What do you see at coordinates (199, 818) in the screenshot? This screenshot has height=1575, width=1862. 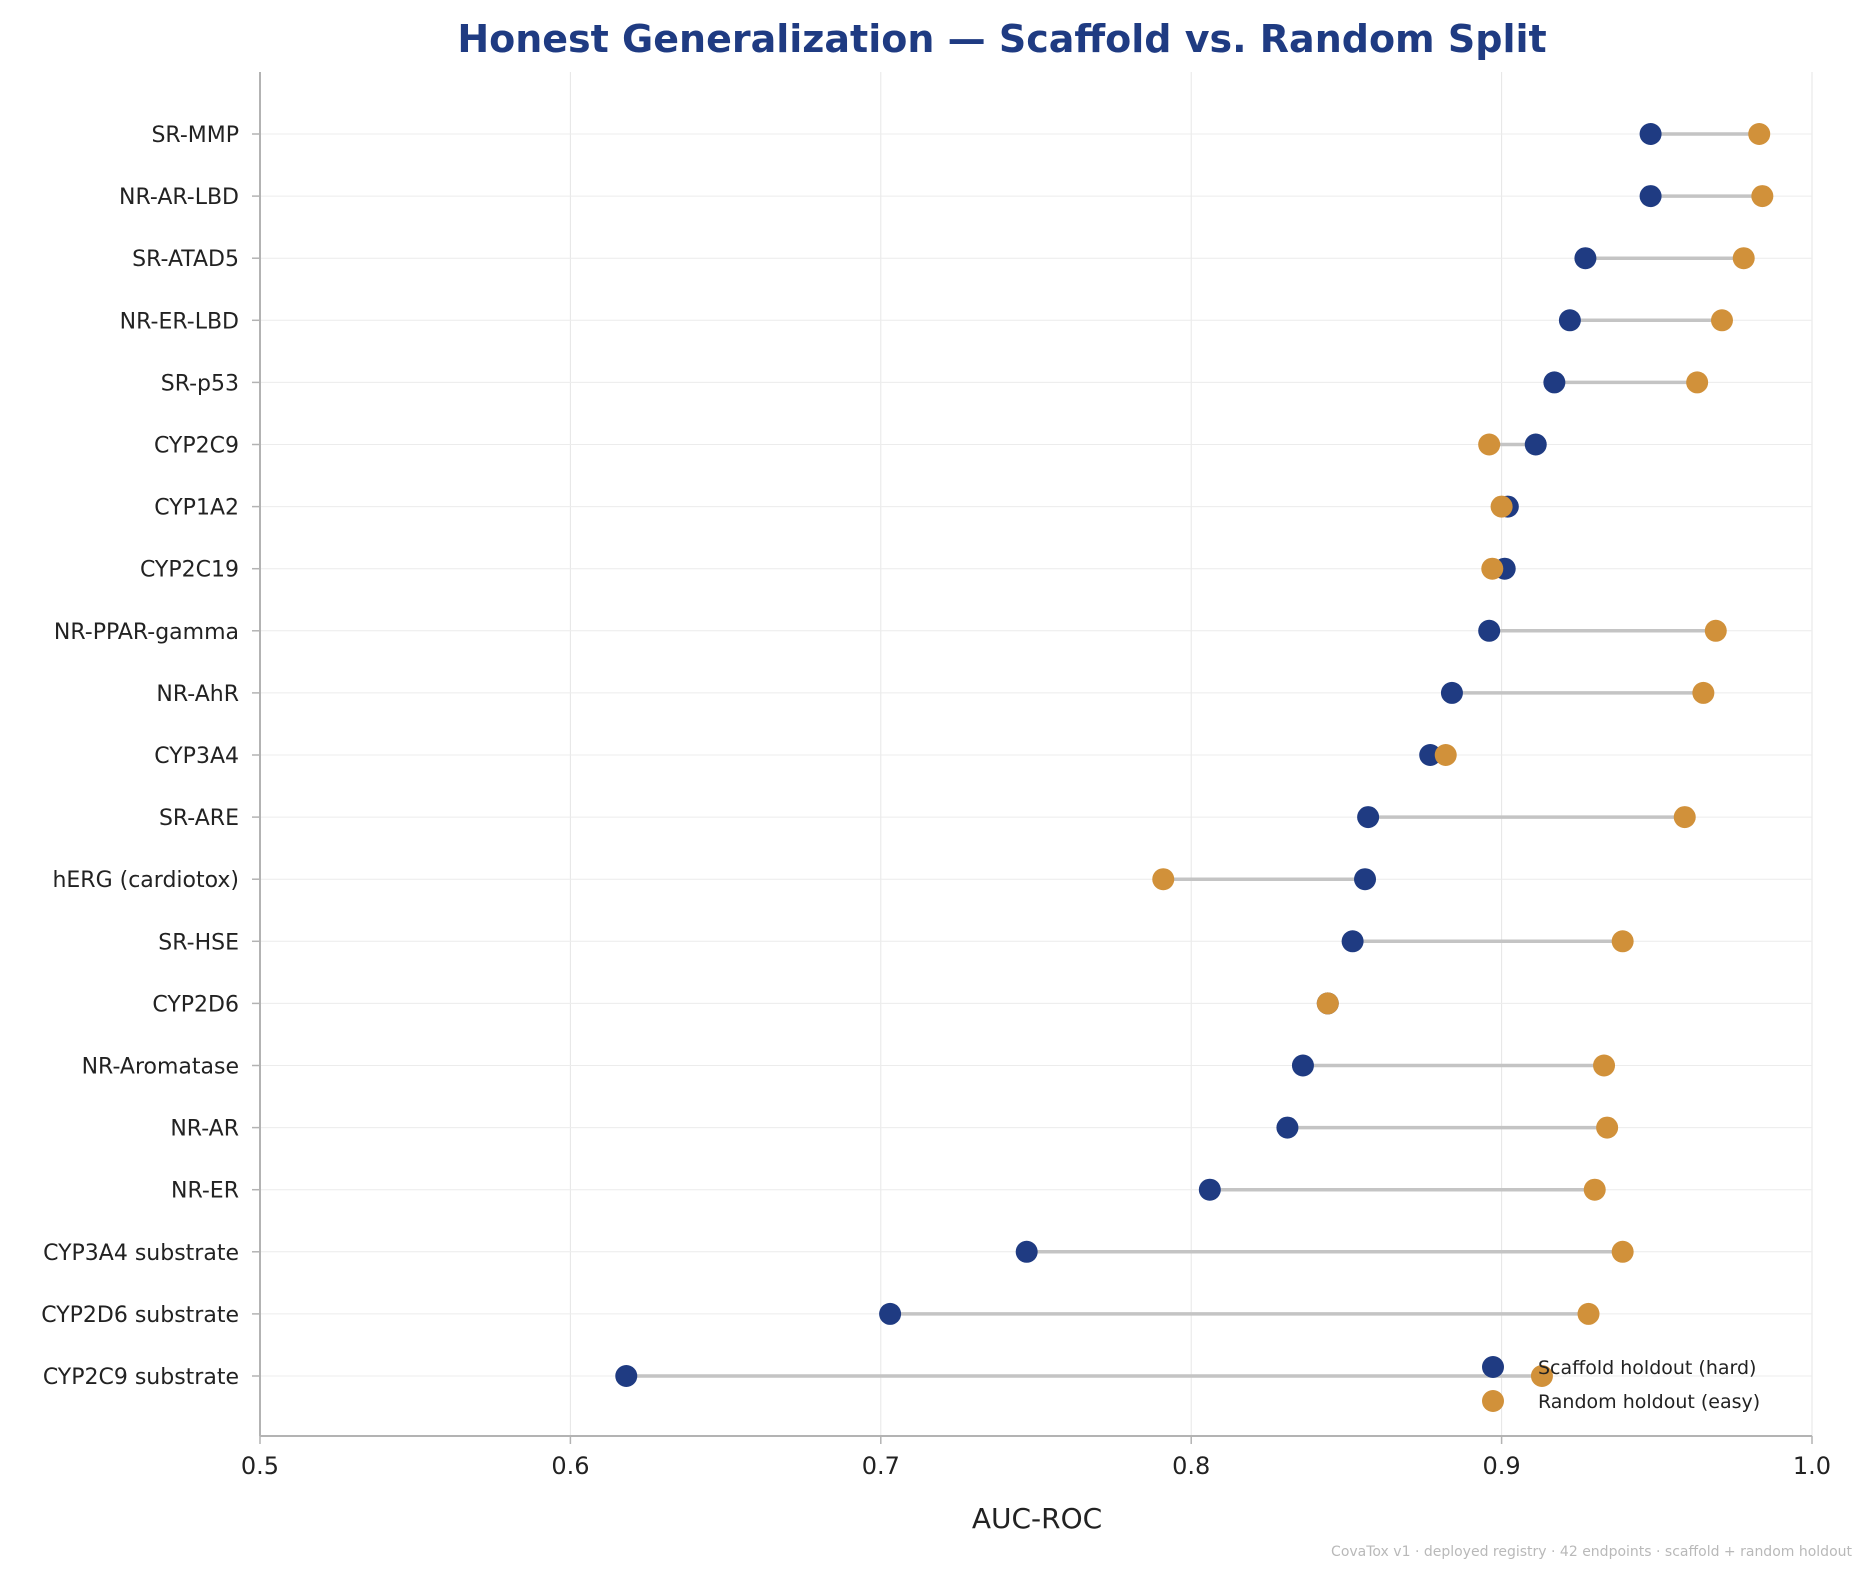 I see `category-label: SR-ARE` at bounding box center [199, 818].